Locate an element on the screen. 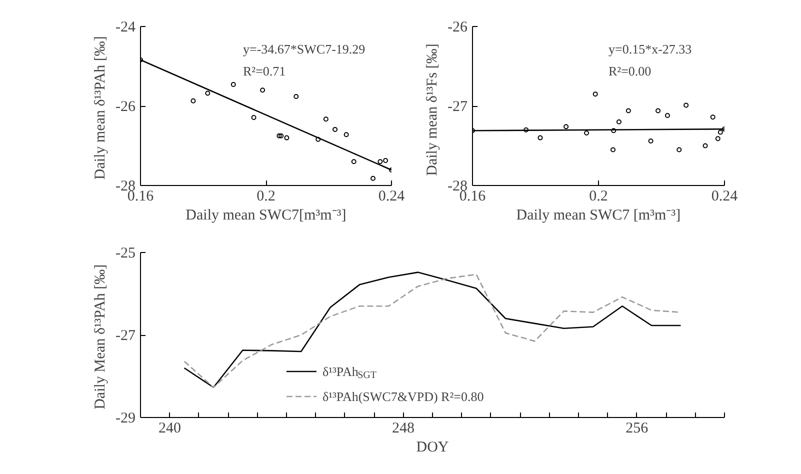 Image resolution: width=801 pixels, height=474 pixels. x-tick-label: 256 is located at coordinates (637, 428).